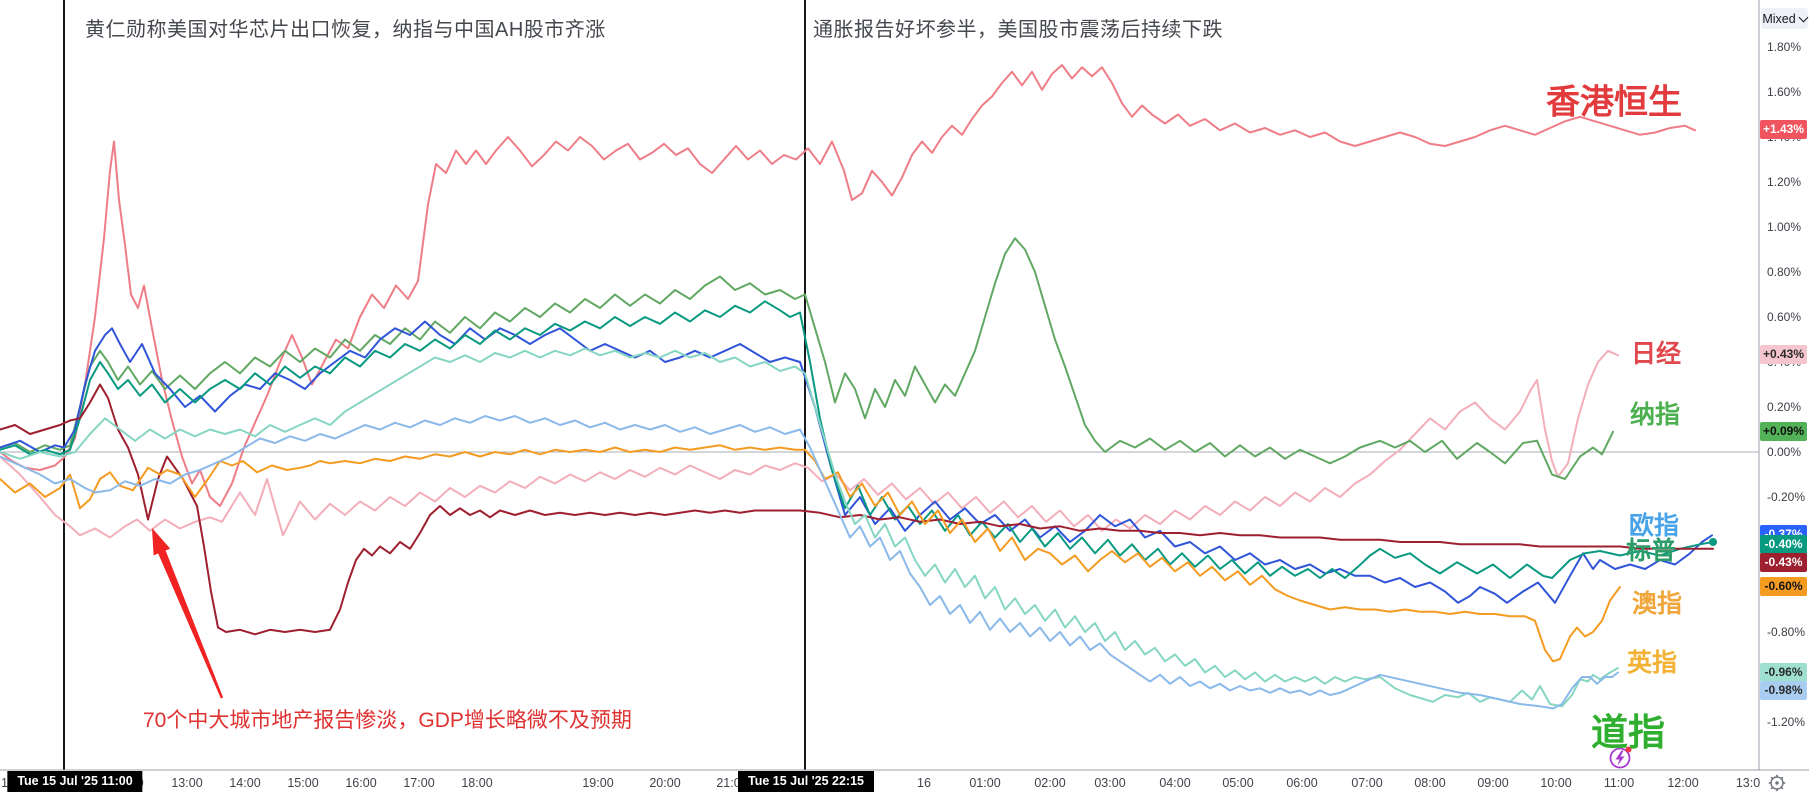  I want to click on series-label-aussie: 澳指, so click(1657, 604).